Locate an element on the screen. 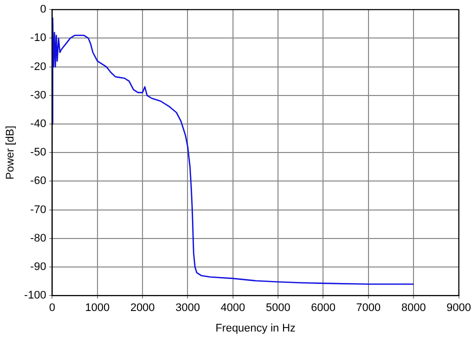 The image size is (474, 339). y-tick-label: -40 is located at coordinates (38, 124).